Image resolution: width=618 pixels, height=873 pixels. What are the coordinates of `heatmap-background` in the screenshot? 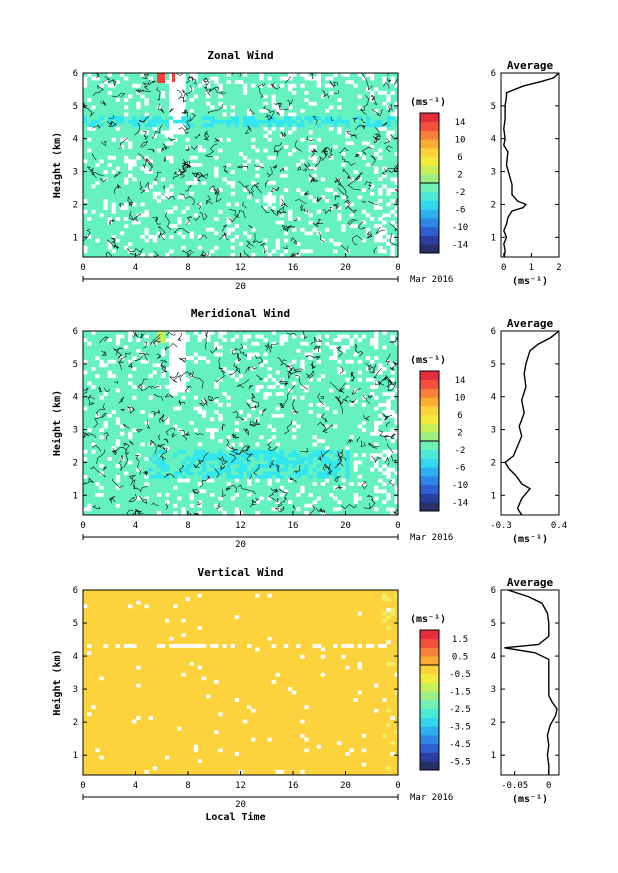 It's located at (240, 682).